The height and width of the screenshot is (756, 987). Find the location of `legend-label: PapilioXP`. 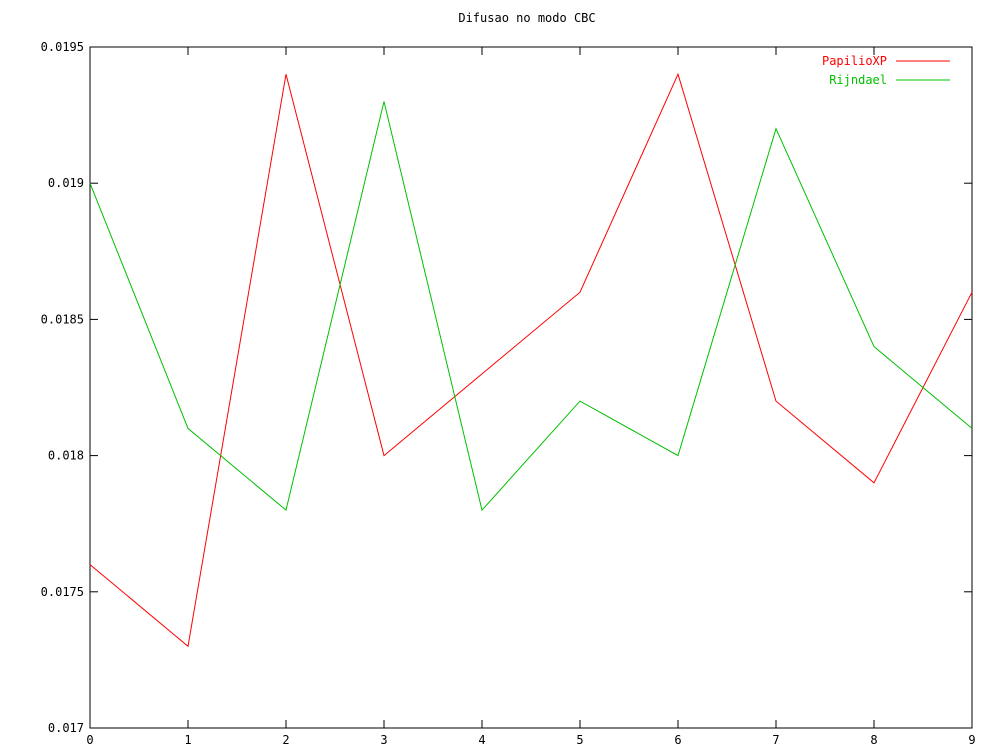

legend-label: PapilioXP is located at coordinates (854, 61).